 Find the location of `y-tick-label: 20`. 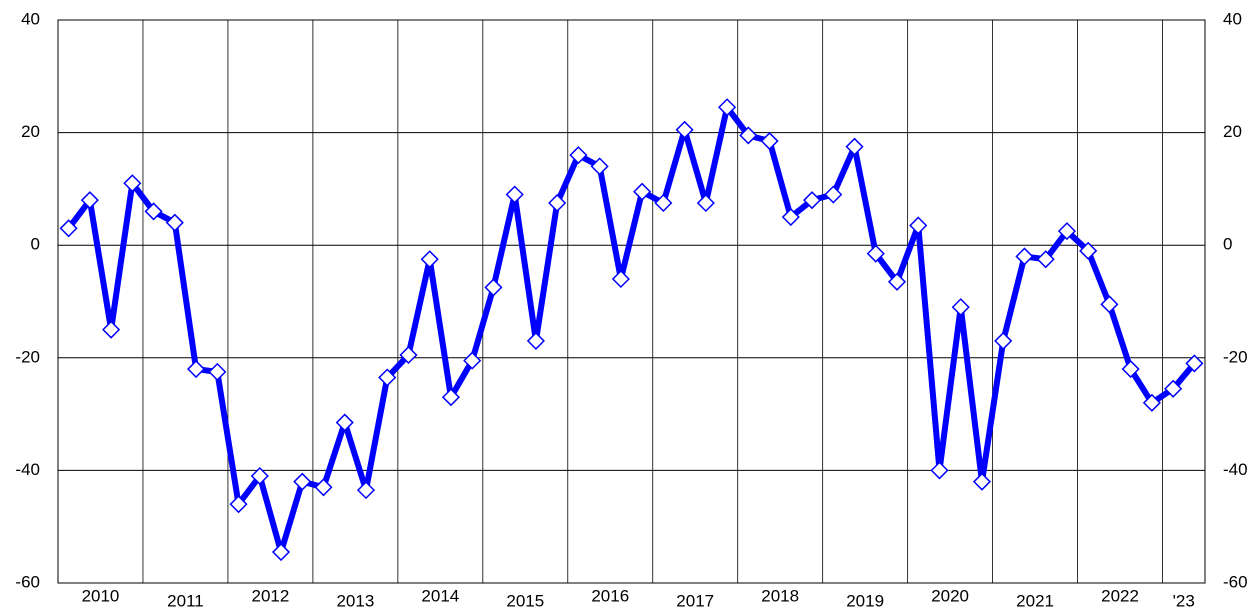

y-tick-label: 20 is located at coordinates (30, 131).